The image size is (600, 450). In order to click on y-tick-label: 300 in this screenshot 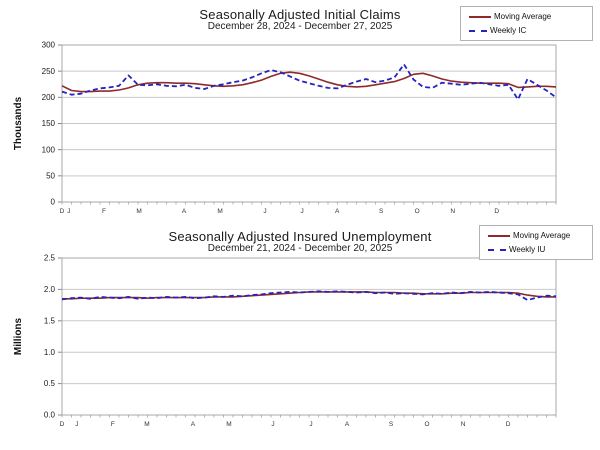, I will do `click(49, 45)`.